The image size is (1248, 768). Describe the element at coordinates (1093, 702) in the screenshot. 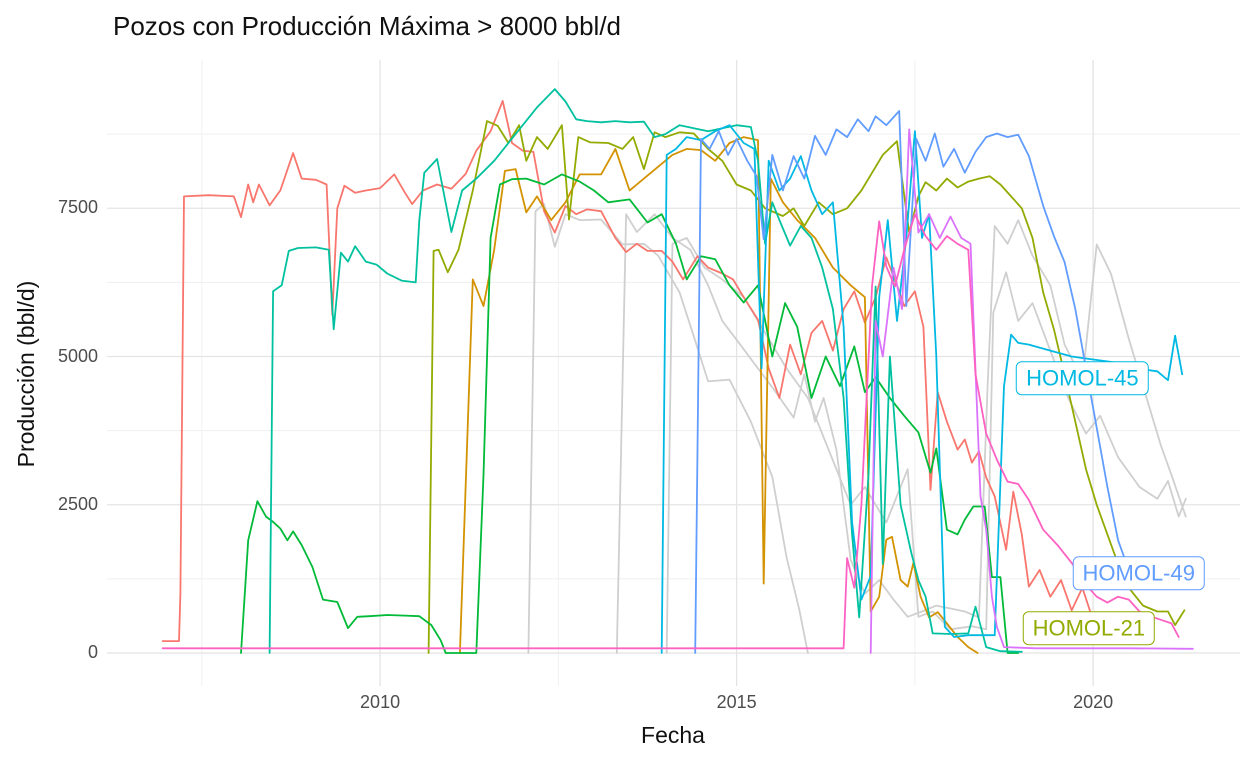

I see `x-axis-tick-label: 2020` at that location.